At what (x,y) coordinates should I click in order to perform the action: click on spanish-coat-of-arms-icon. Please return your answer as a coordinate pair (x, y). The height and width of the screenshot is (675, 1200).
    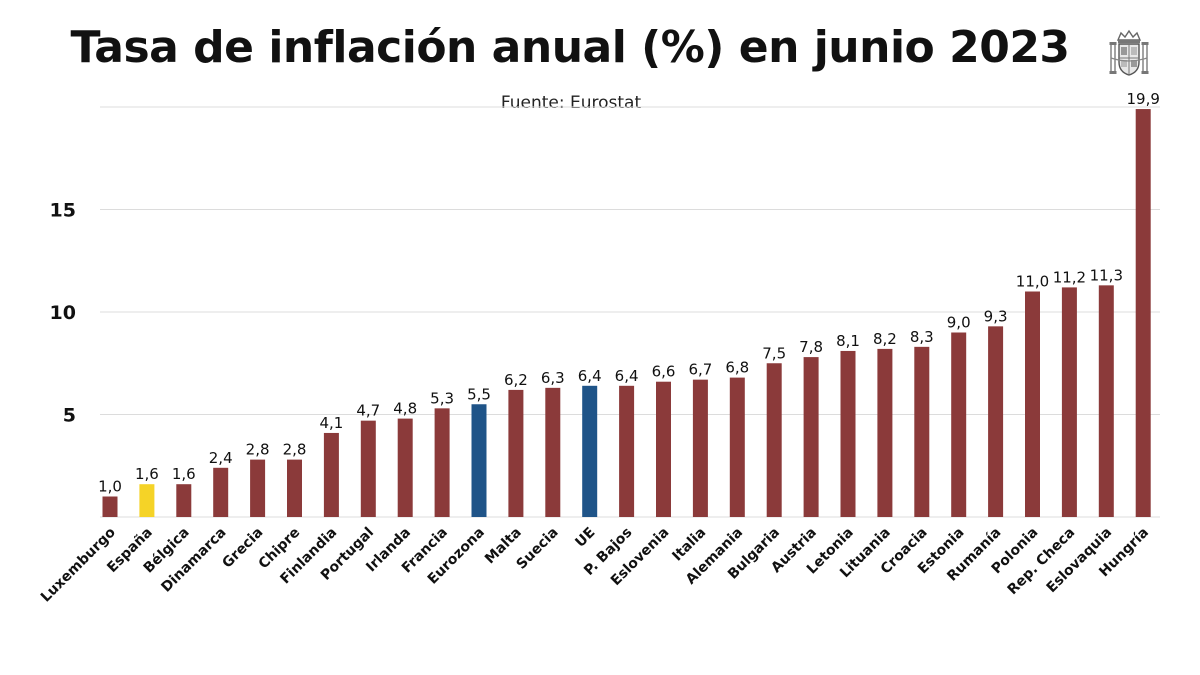
    Looking at the image, I should click on (1129, 52).